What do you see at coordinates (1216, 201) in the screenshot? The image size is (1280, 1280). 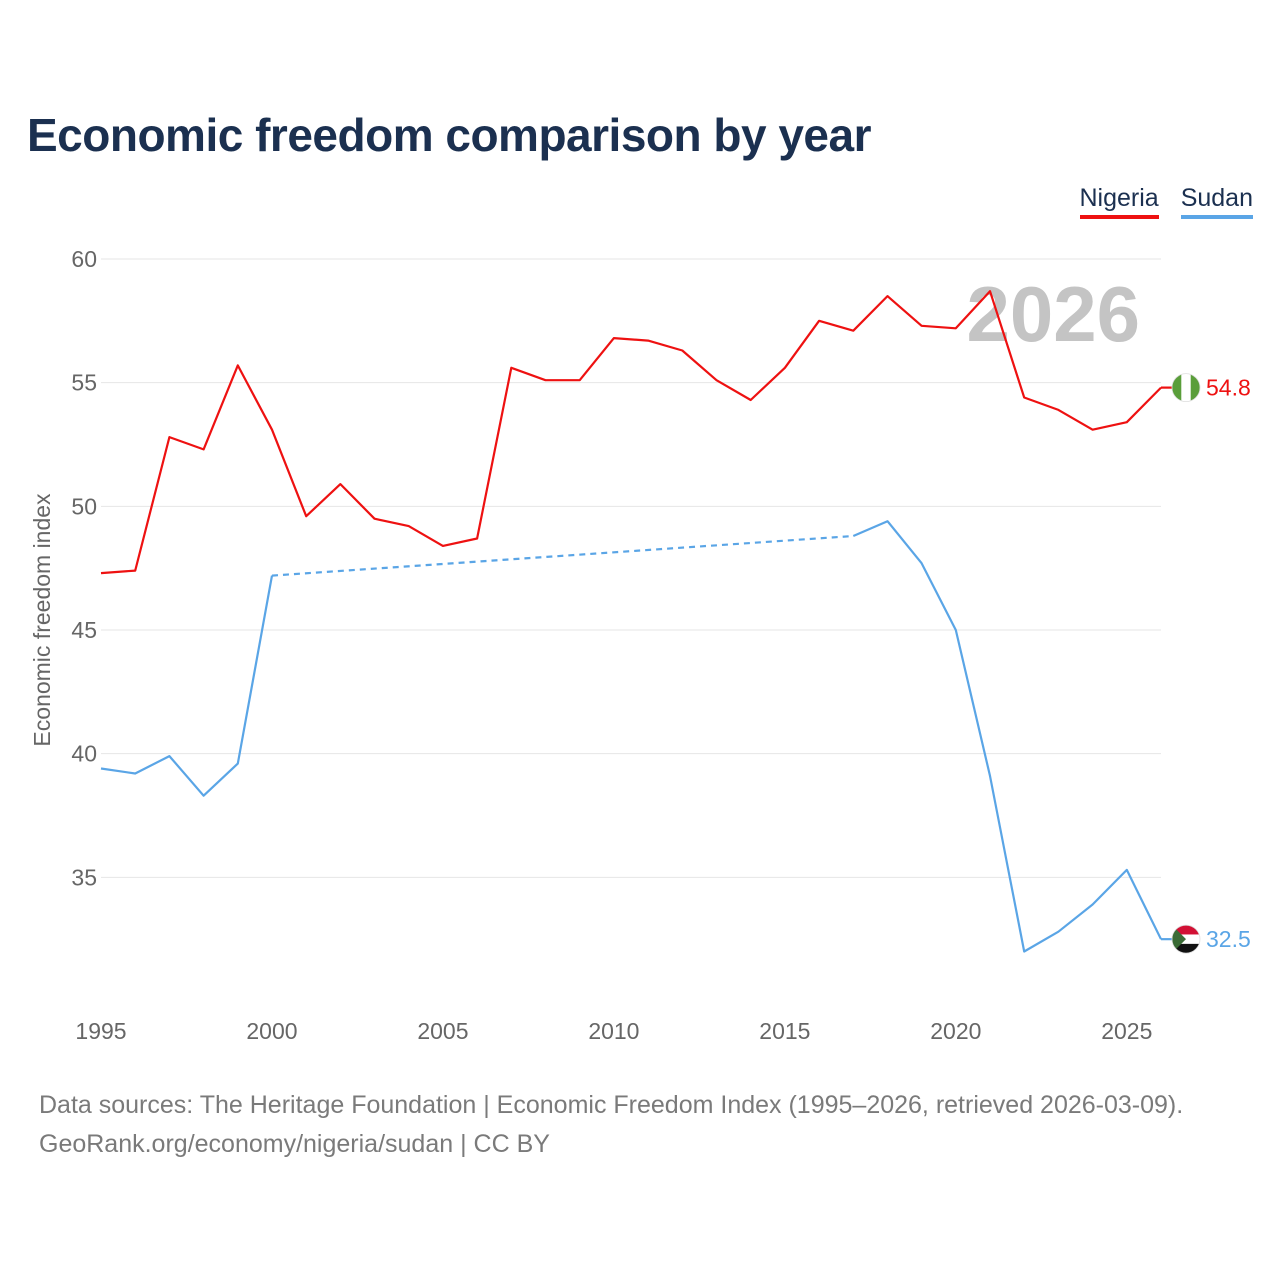 I see `legend-sudan: Sudan` at bounding box center [1216, 201].